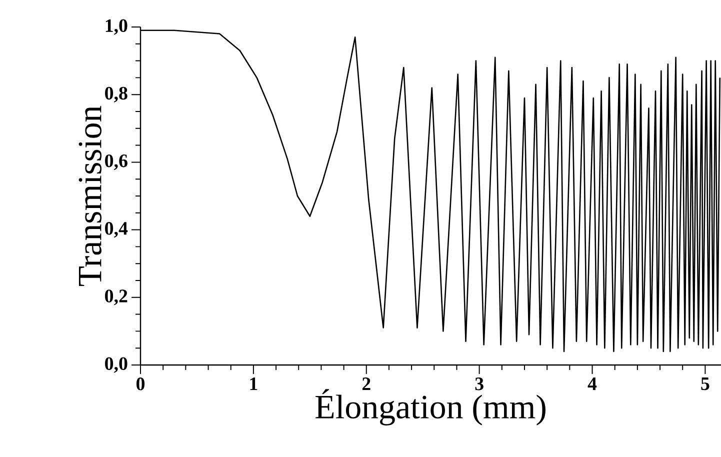  I want to click on y-tick-label: 0,4, so click(116, 230).